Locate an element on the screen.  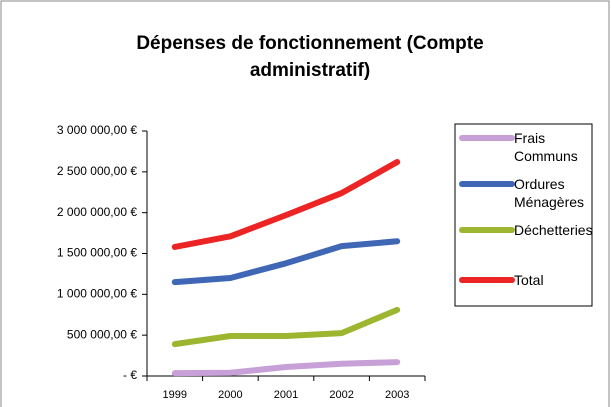
x-tick-label: 2003 is located at coordinates (397, 395).